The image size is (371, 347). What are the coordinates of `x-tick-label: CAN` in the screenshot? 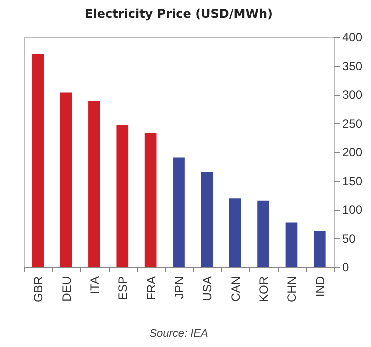 It's located at (235, 289).